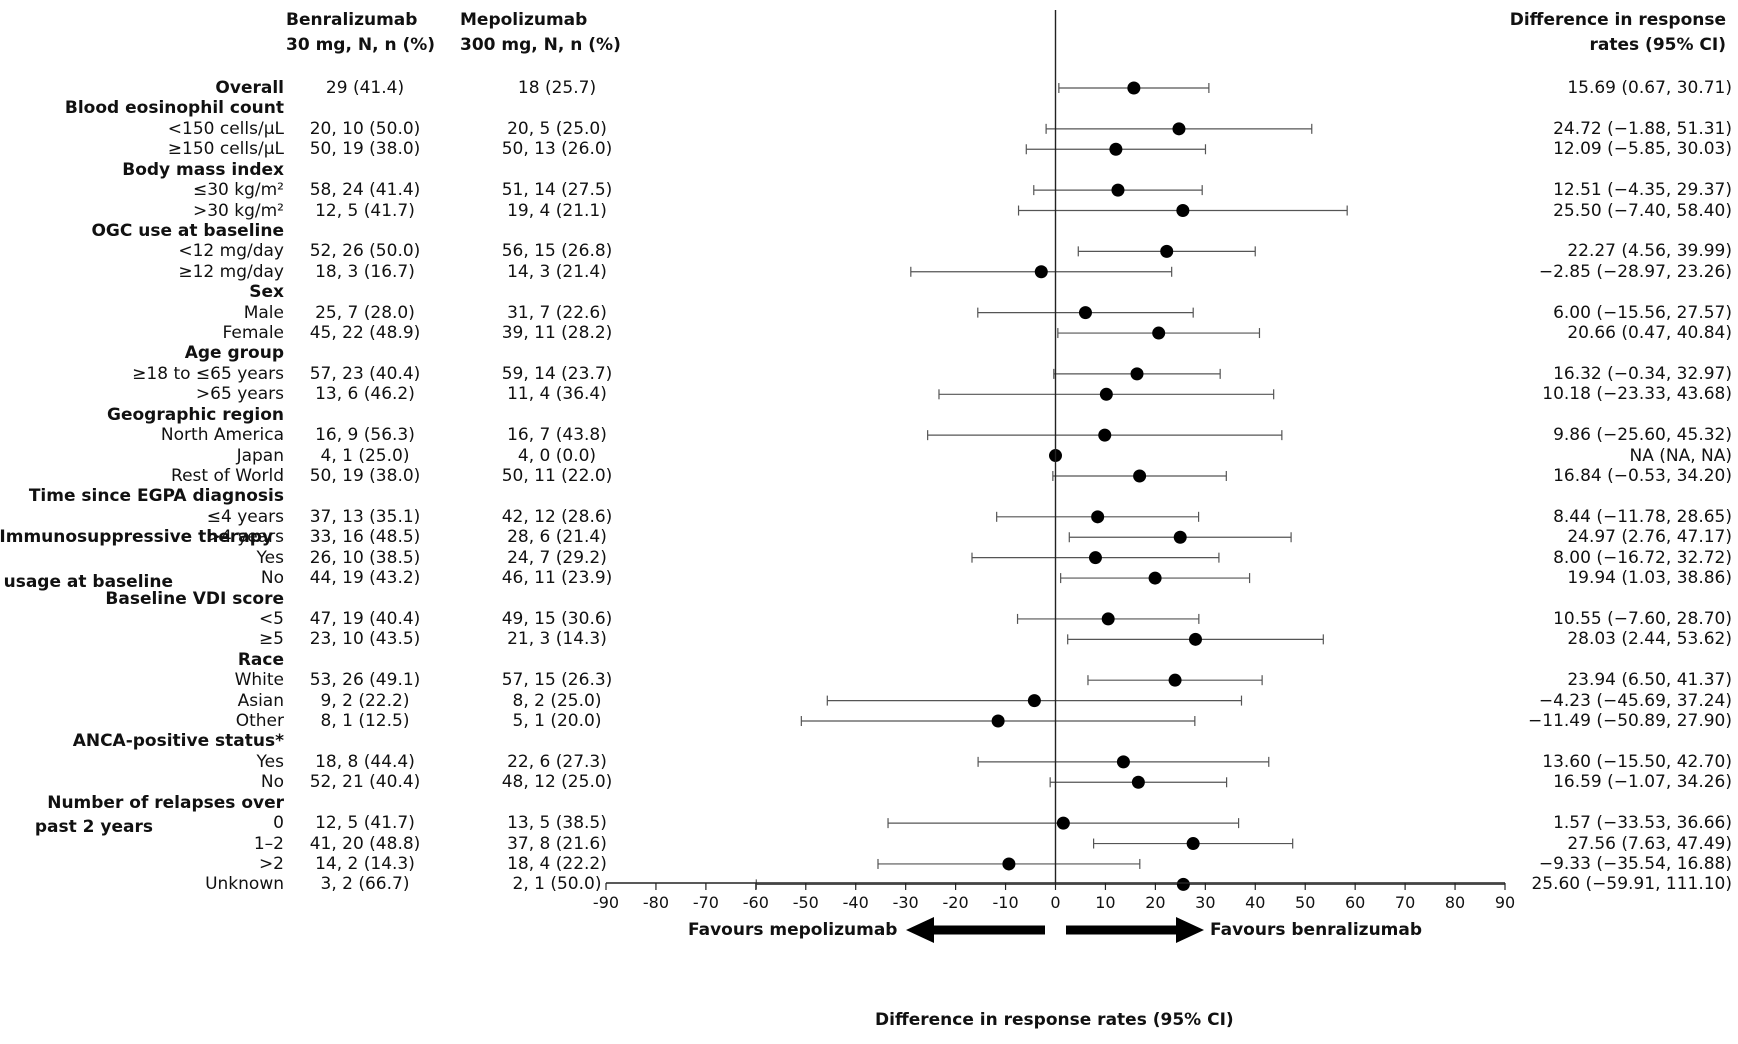 The height and width of the screenshot is (1044, 1738). I want to click on benralizumab-value: 50, 19 (38.0), so click(365, 475).